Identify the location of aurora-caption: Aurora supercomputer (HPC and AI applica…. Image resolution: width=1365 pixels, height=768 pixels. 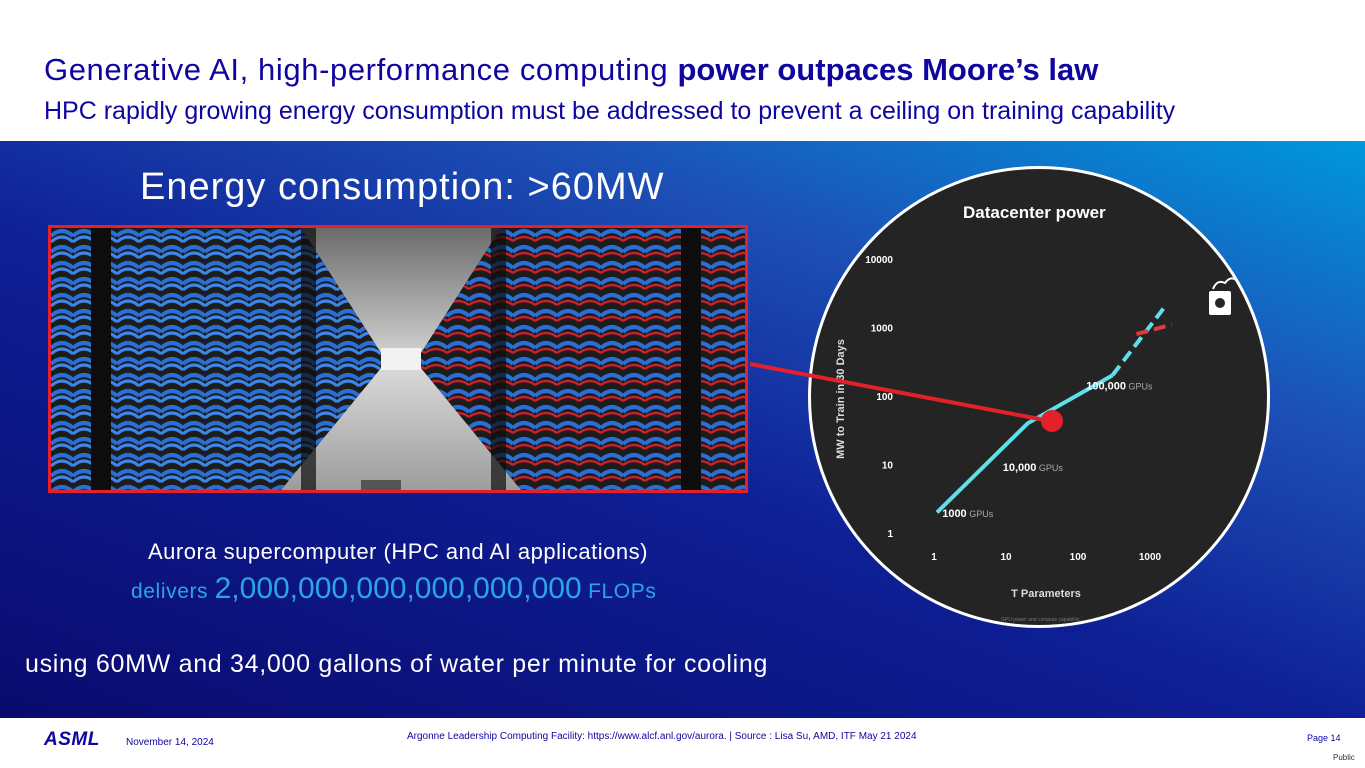
(398, 551).